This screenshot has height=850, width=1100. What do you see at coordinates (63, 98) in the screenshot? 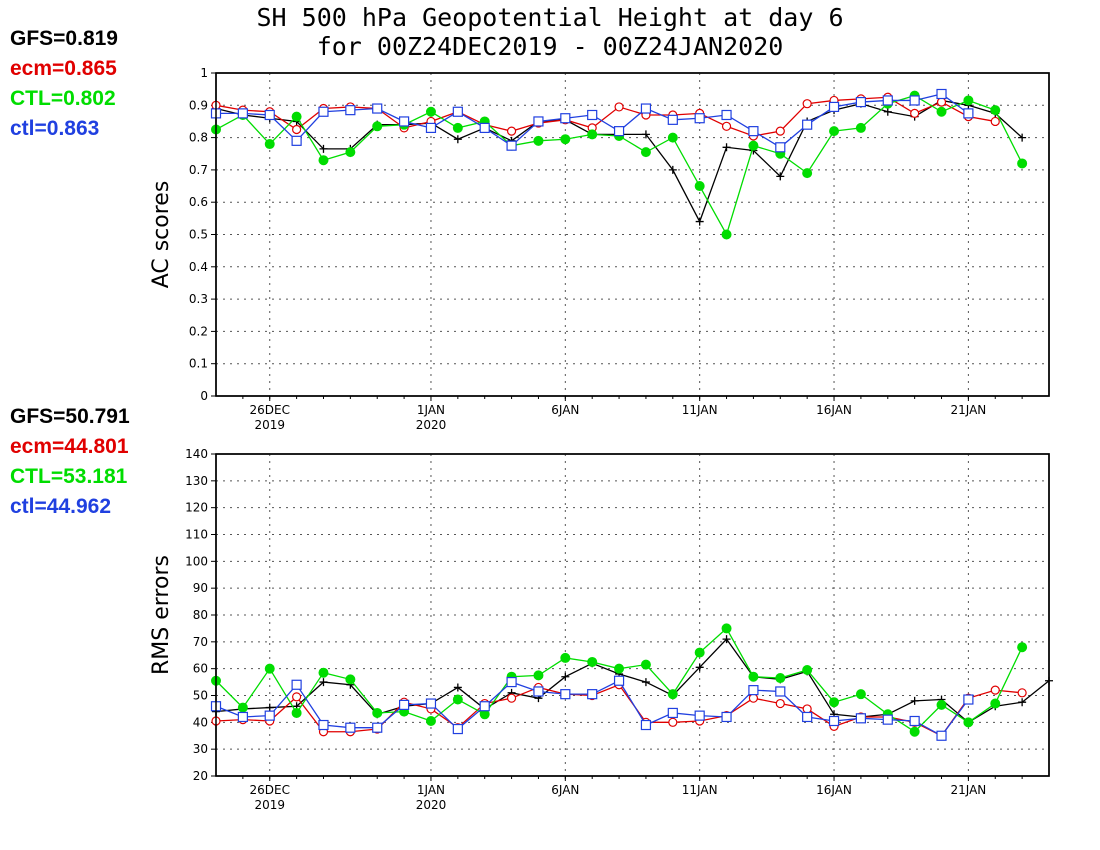
I see `ac-stat-2: CTL=0.802` at bounding box center [63, 98].